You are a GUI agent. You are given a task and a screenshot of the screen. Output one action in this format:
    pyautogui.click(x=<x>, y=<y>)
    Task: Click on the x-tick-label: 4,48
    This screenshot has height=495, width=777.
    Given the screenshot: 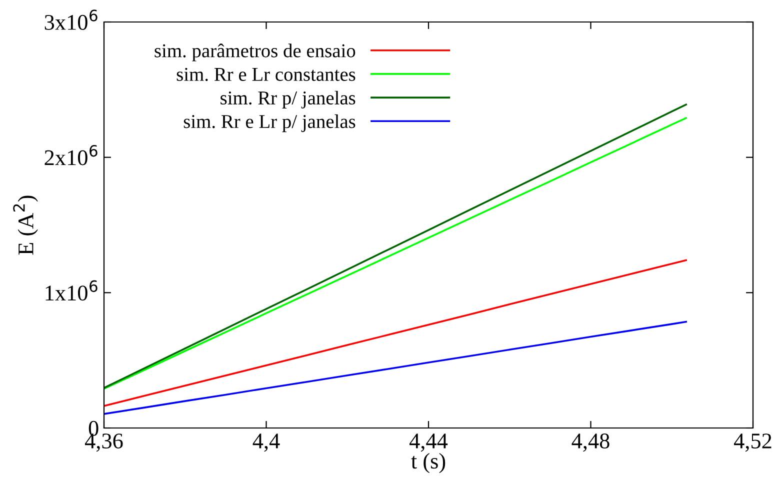 What is the action you would take?
    pyautogui.click(x=591, y=443)
    